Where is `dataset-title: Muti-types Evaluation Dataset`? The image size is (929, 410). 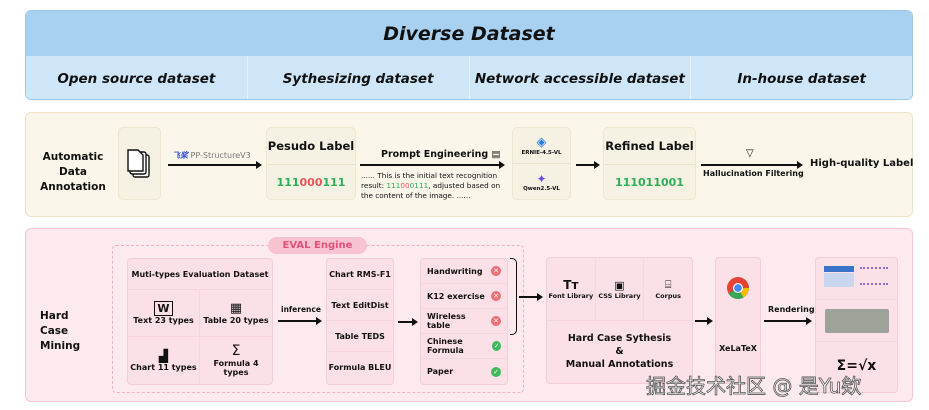 dataset-title: Muti-types Evaluation Dataset is located at coordinates (200, 274).